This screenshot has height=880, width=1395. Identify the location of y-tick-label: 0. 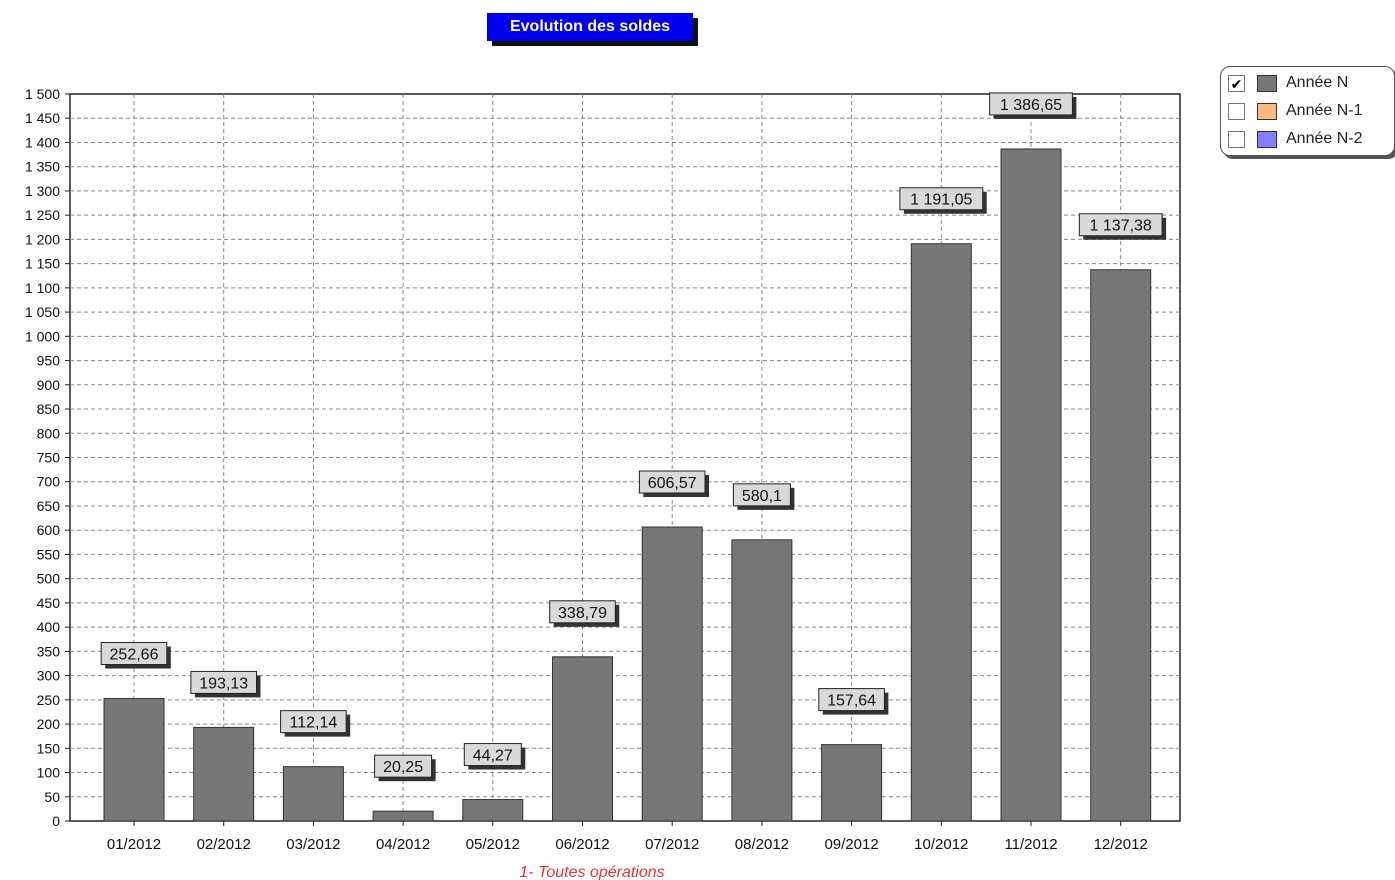
(56, 821).